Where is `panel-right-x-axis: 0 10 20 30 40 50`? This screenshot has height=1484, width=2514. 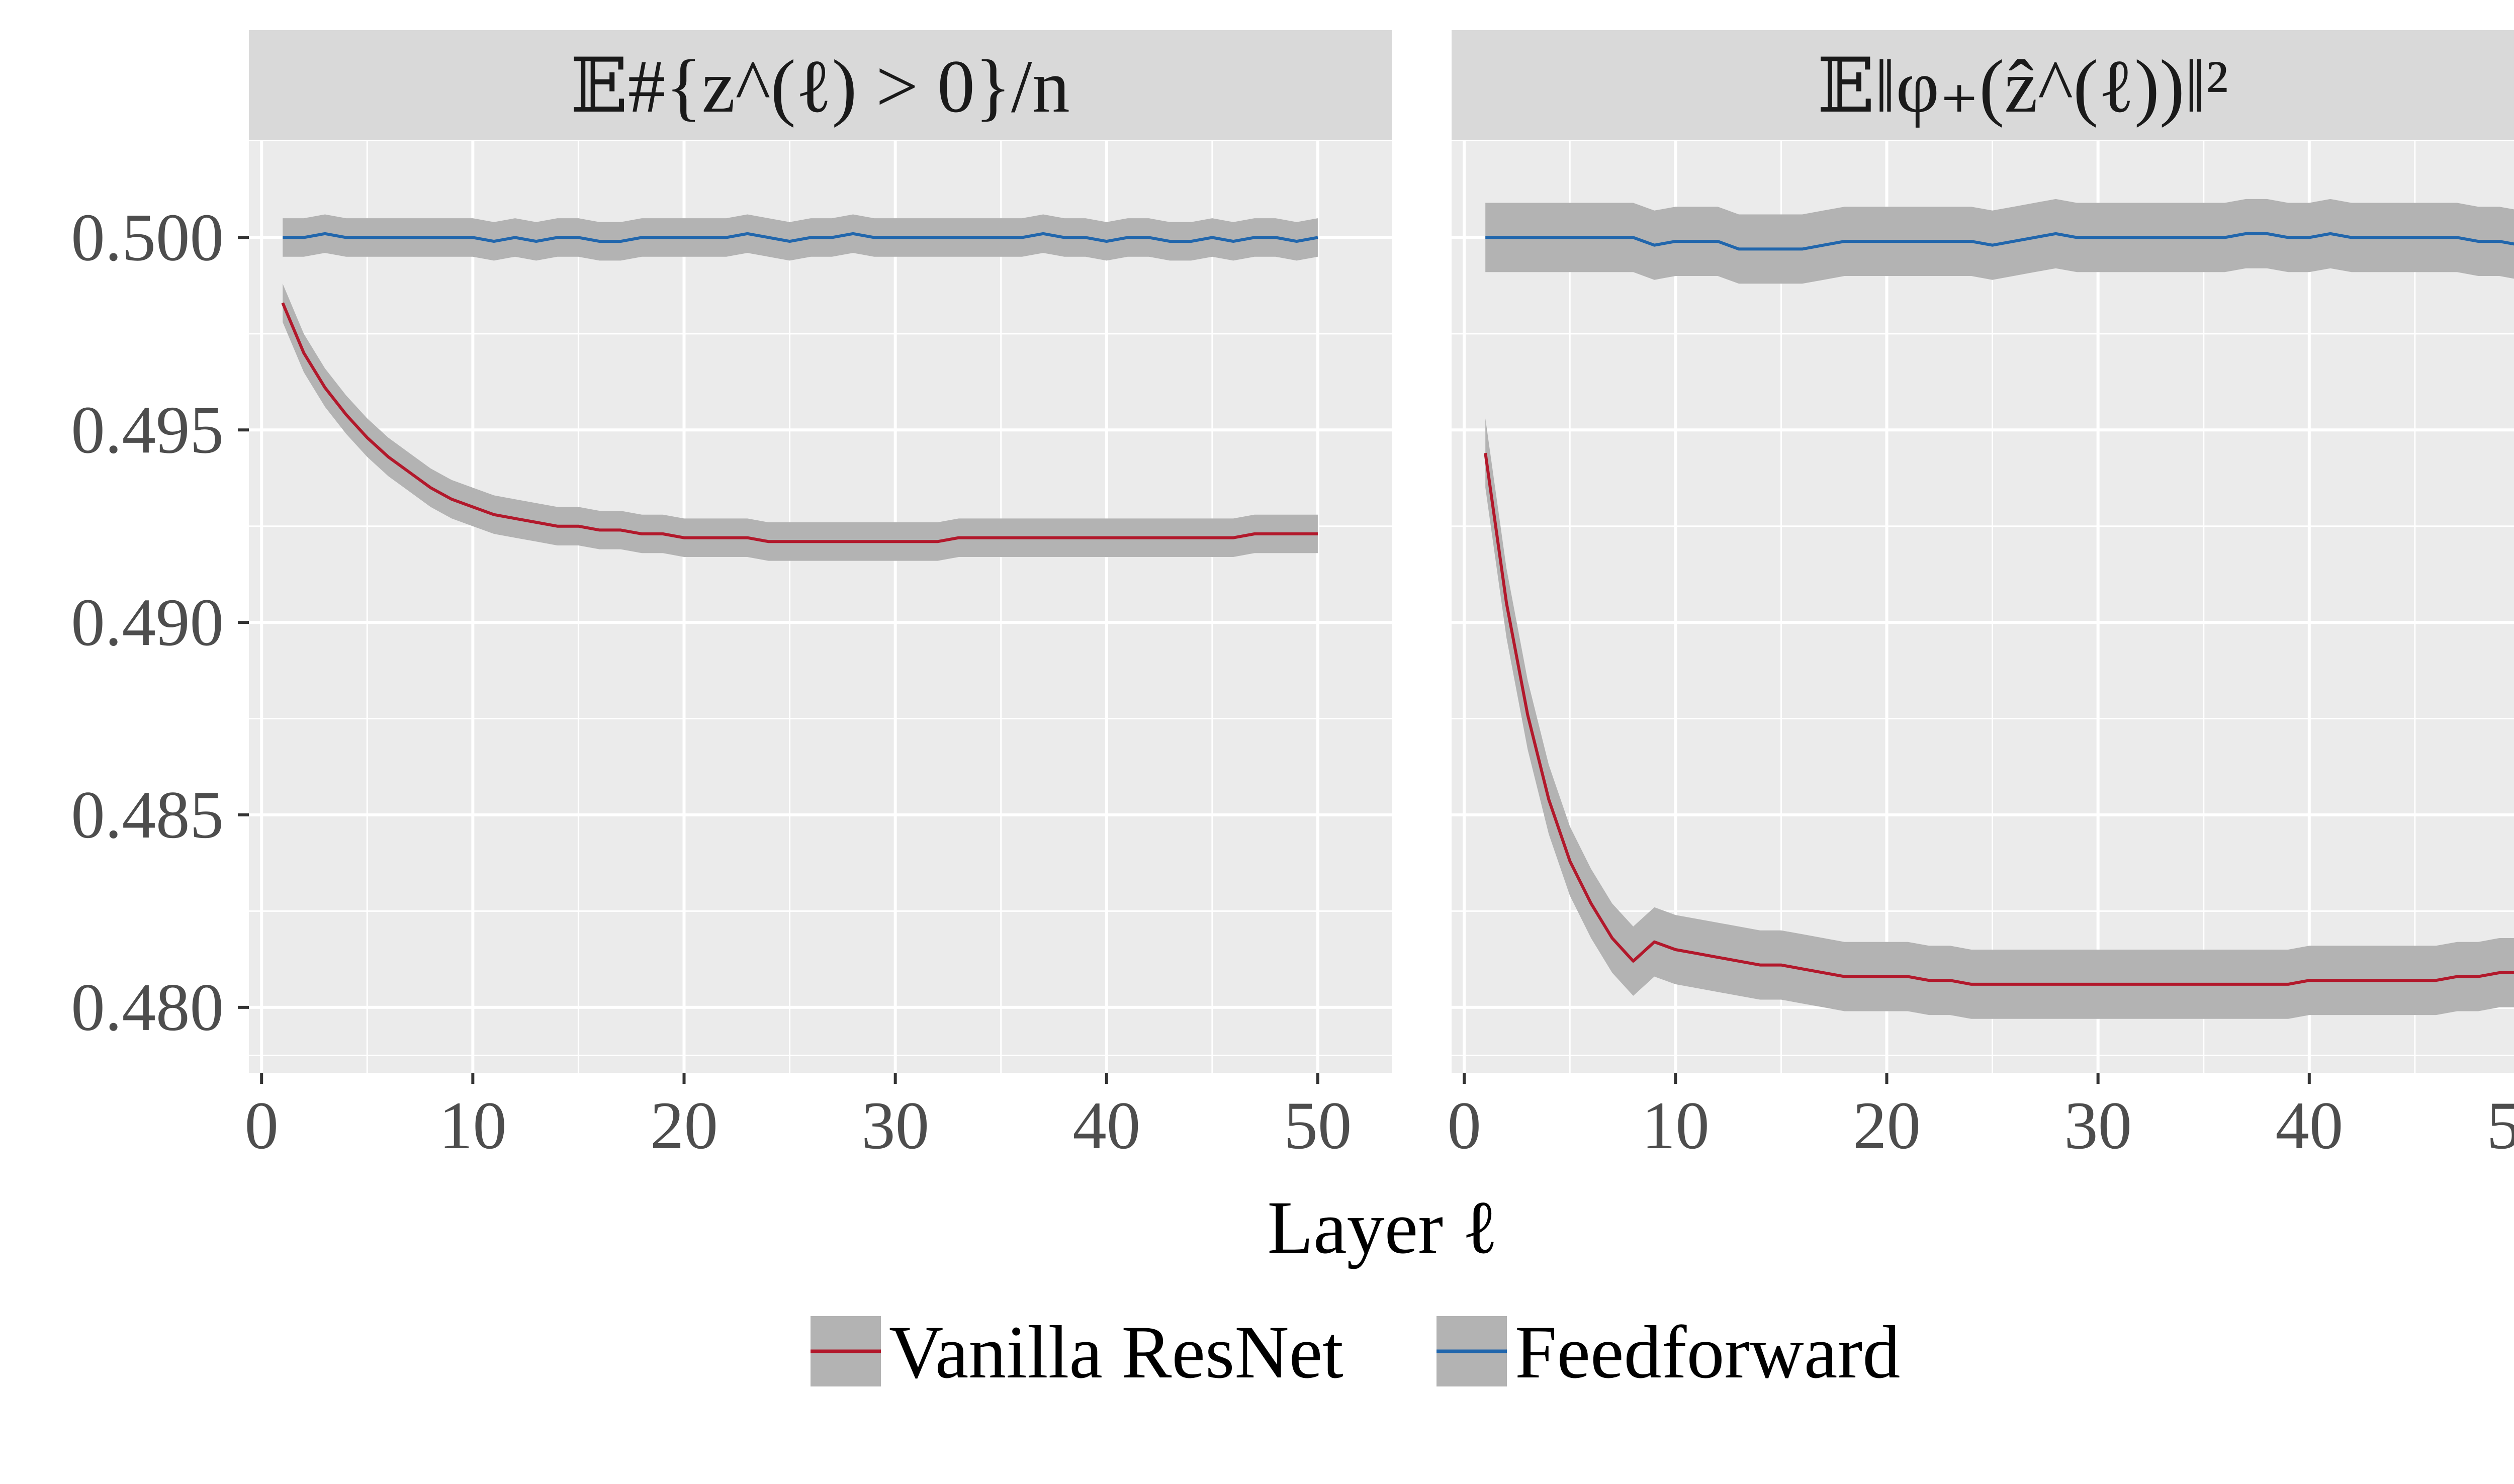
panel-right-x-axis: 0 10 20 30 40 50 is located at coordinates (1981, 1118).